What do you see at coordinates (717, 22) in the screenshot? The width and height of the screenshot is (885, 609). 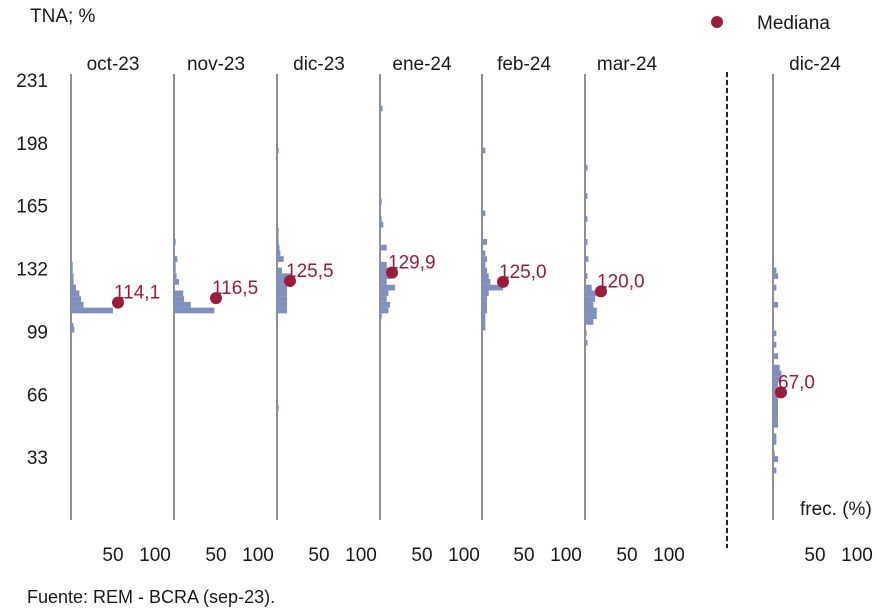 I see `legend-marker` at bounding box center [717, 22].